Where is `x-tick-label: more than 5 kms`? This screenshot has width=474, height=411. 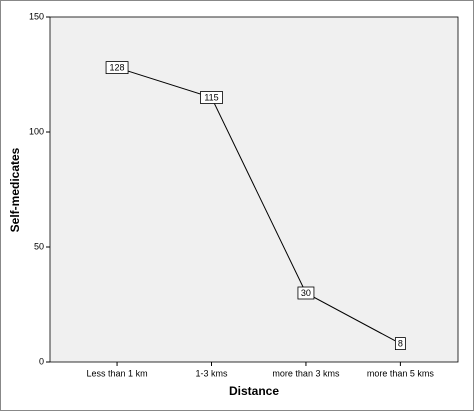 x-tick-label: more than 5 kms is located at coordinates (401, 373).